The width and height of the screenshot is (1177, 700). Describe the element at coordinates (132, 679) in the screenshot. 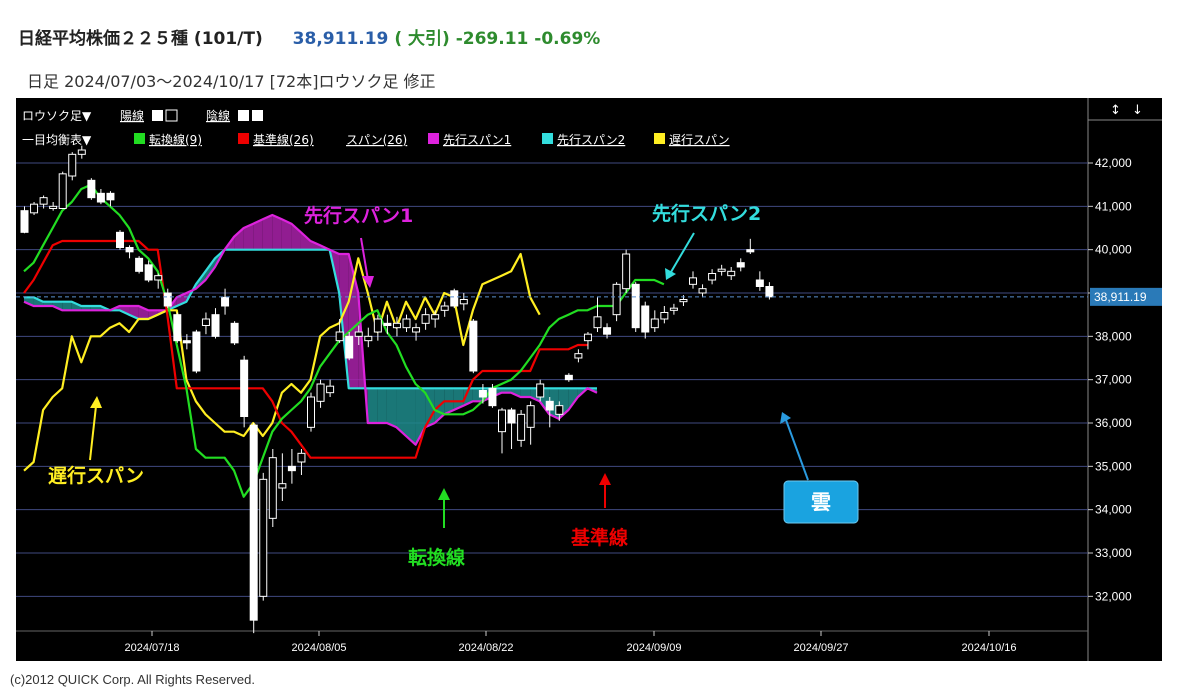

I see `copyright-text: (c)2012 QUICK Corp. All Rights Reserved.` at that location.